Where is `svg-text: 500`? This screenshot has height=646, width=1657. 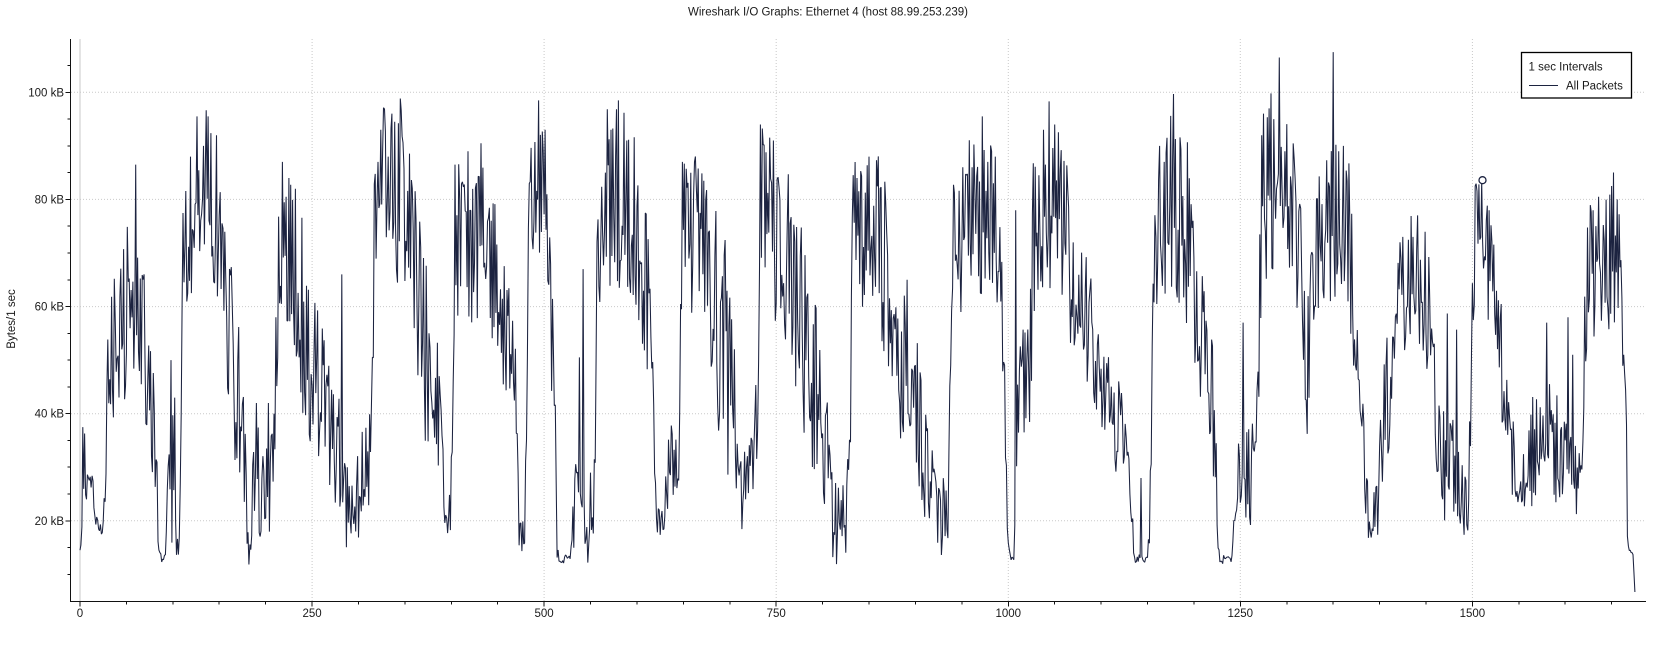 svg-text: 500 is located at coordinates (544, 614).